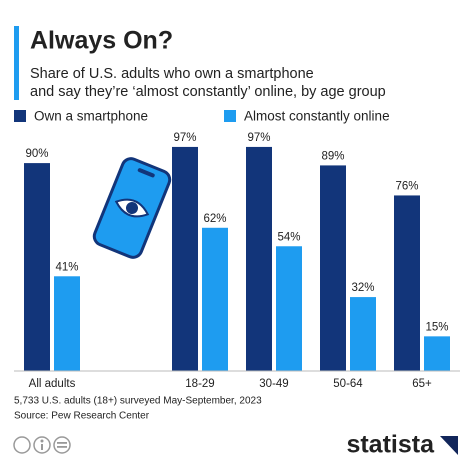  What do you see at coordinates (91, 116) in the screenshot?
I see `legend-label: Own a smartphone` at bounding box center [91, 116].